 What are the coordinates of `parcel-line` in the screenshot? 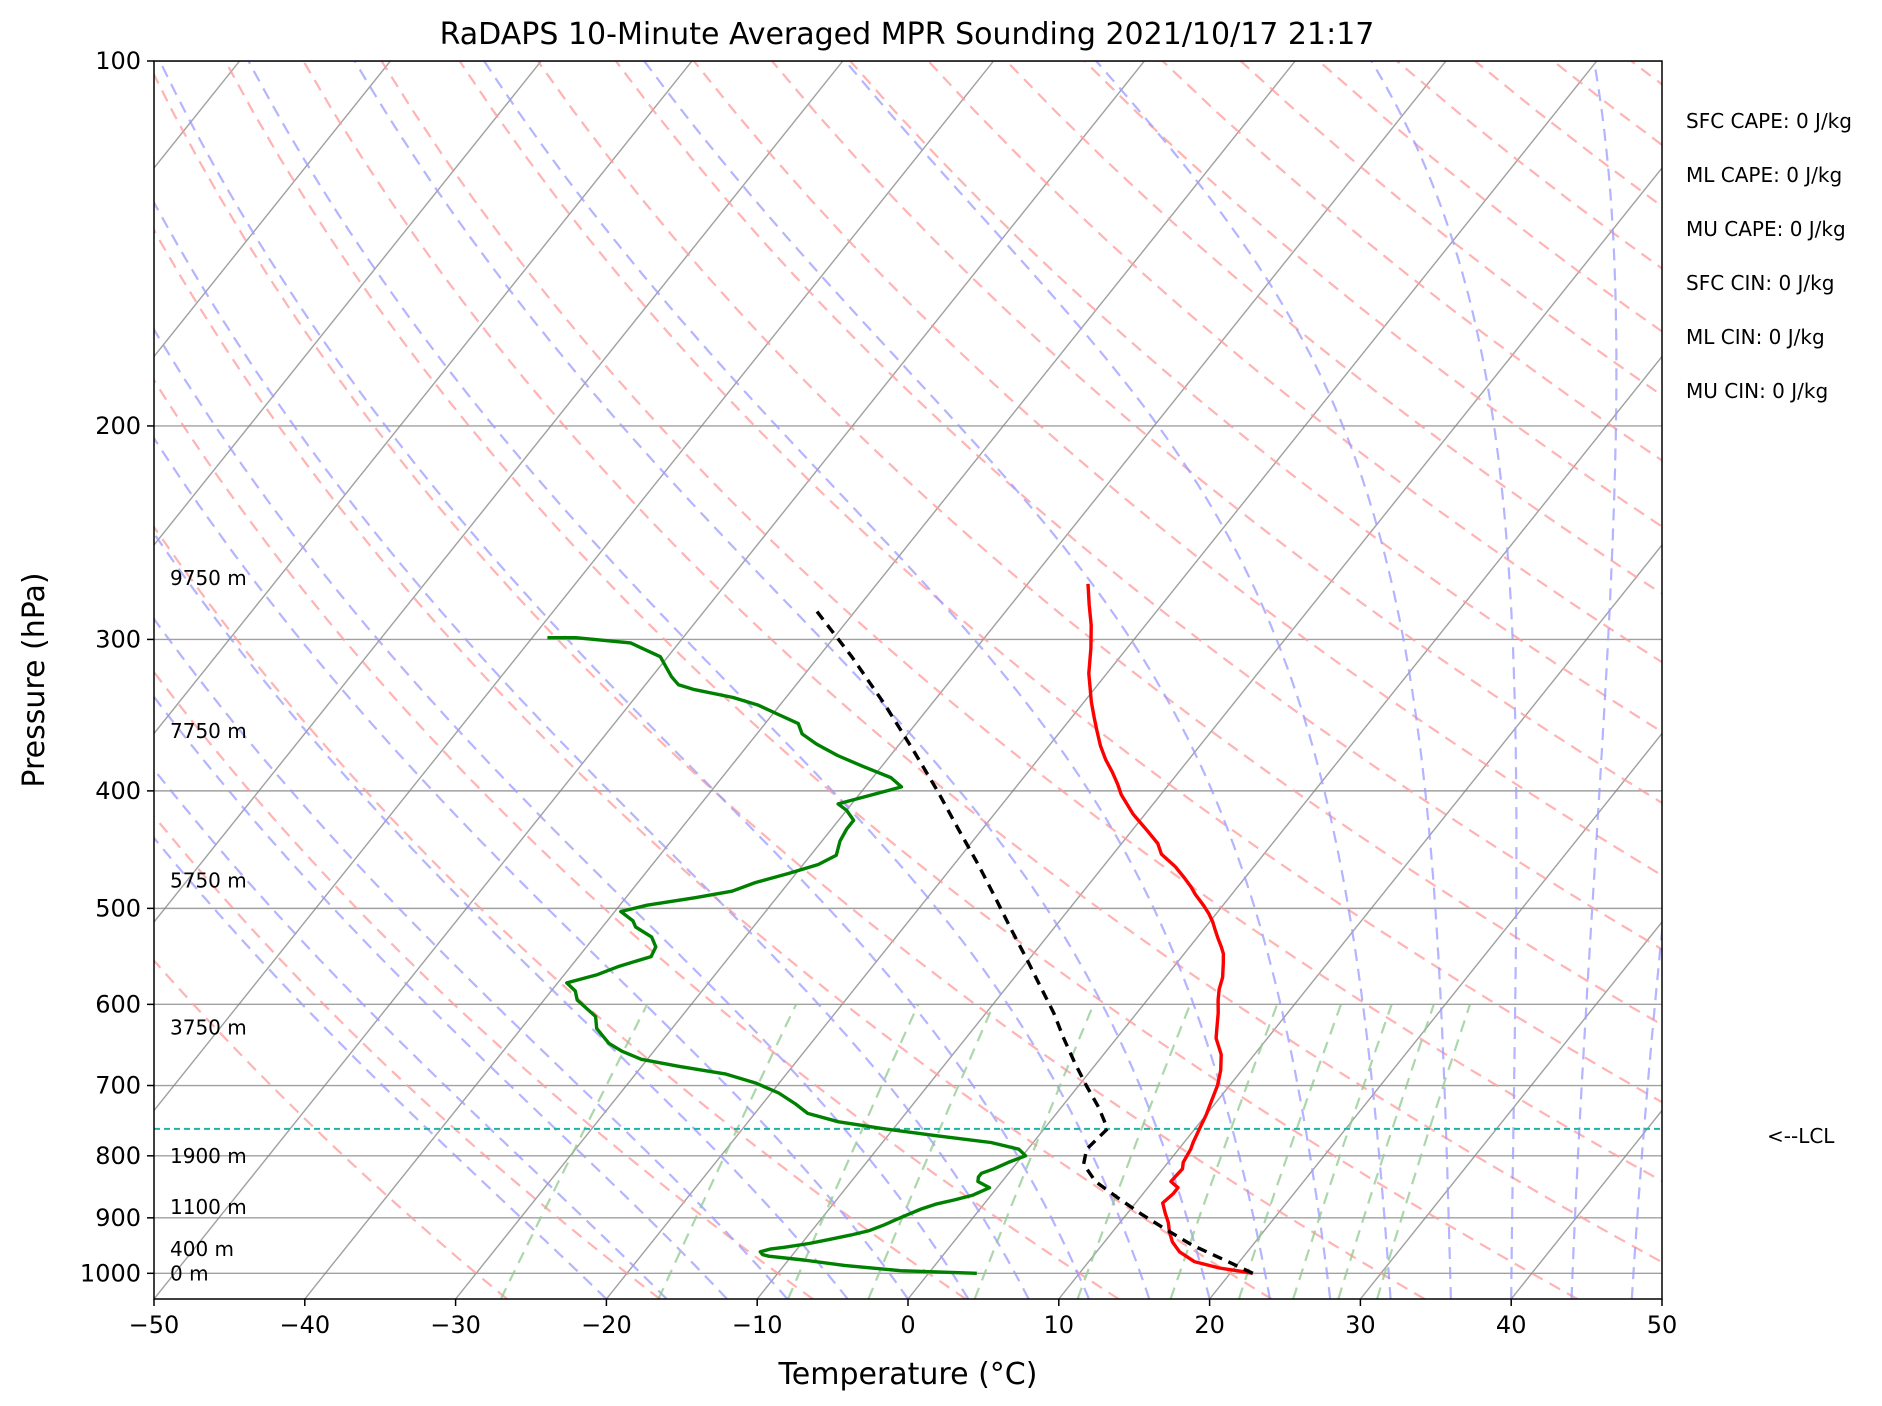 It's located at (1032, 940).